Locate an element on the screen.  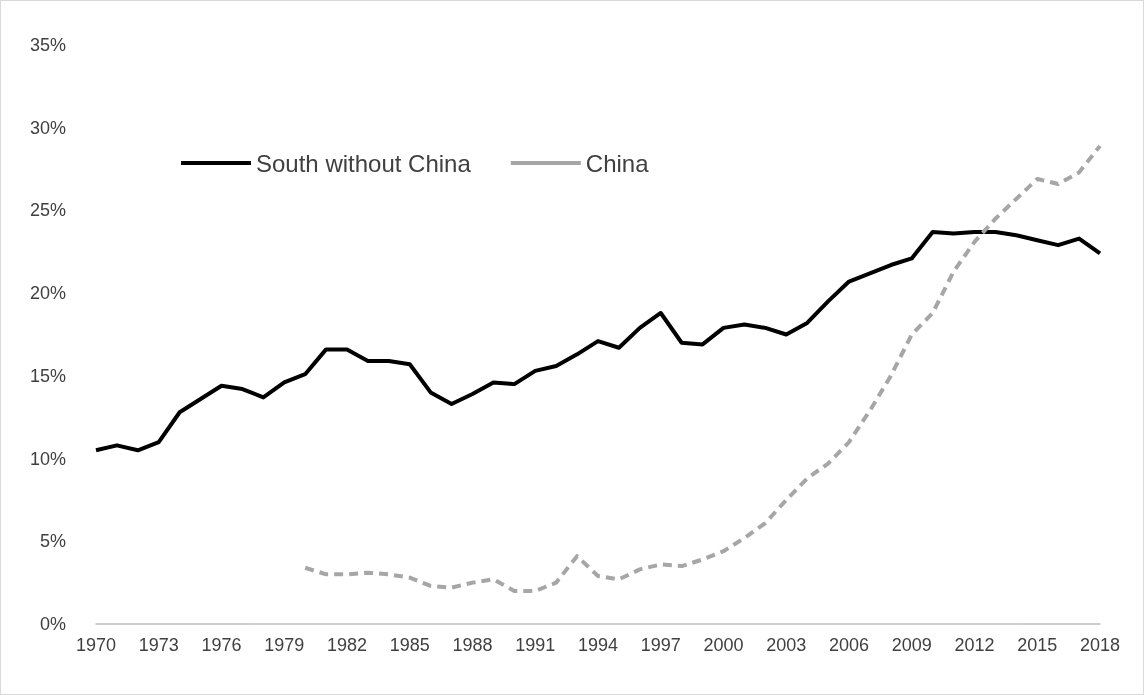
y-tick-label: 0% is located at coordinates (52, 624).